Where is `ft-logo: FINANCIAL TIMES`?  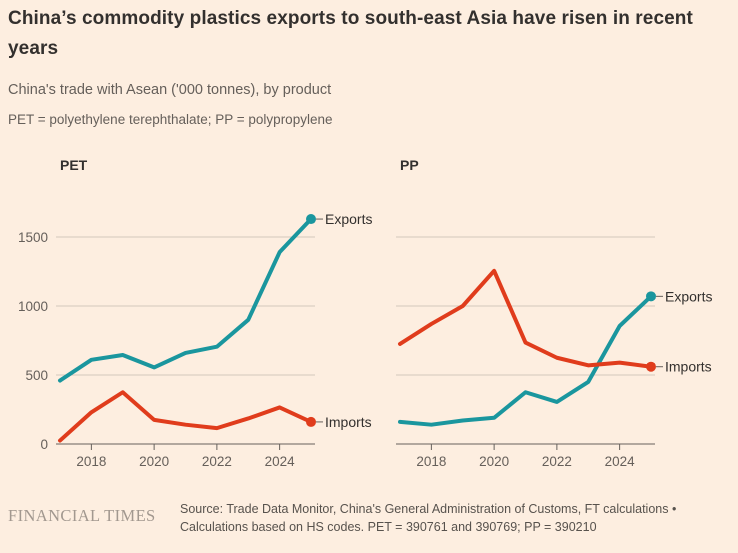
ft-logo: FINANCIAL TIMES is located at coordinates (82, 515).